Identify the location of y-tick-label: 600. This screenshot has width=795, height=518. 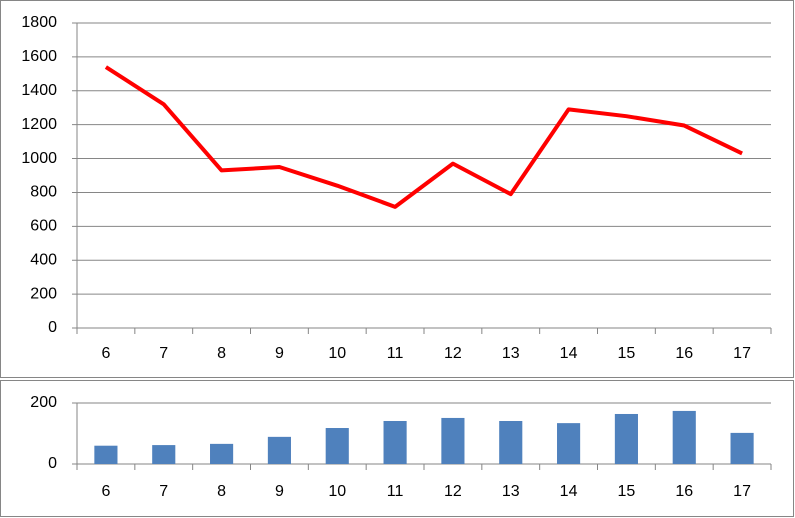
(43, 226).